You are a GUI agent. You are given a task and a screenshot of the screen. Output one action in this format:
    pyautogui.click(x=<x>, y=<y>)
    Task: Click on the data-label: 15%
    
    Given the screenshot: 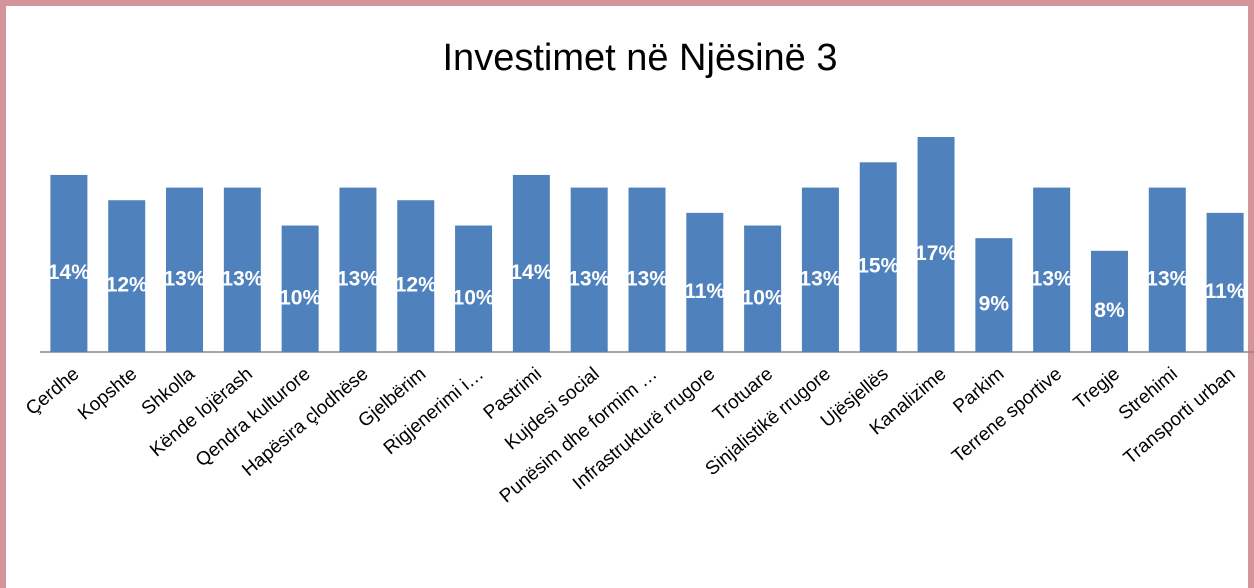 What is the action you would take?
    pyautogui.click(x=878, y=266)
    